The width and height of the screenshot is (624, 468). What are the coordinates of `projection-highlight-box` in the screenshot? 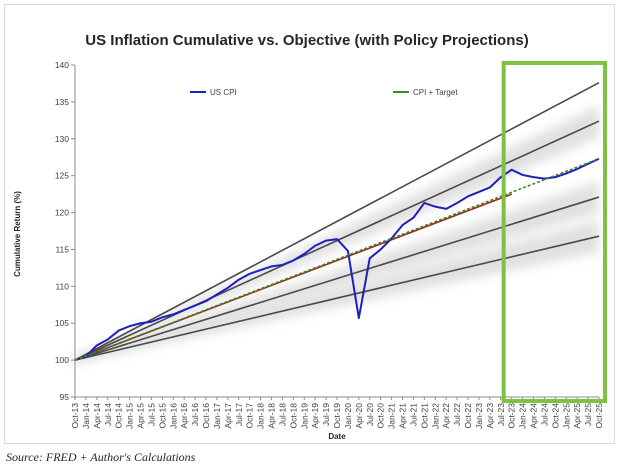 It's located at (554, 232).